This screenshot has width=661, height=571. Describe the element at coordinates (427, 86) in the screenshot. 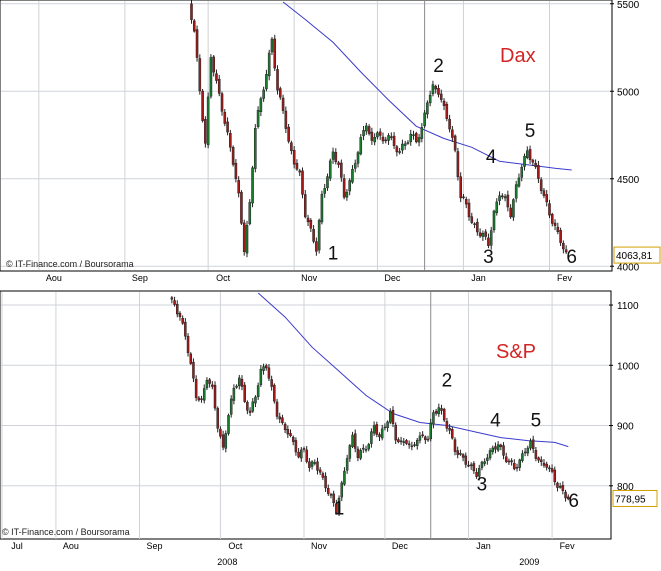

I see `dax-moving-average-line` at that location.